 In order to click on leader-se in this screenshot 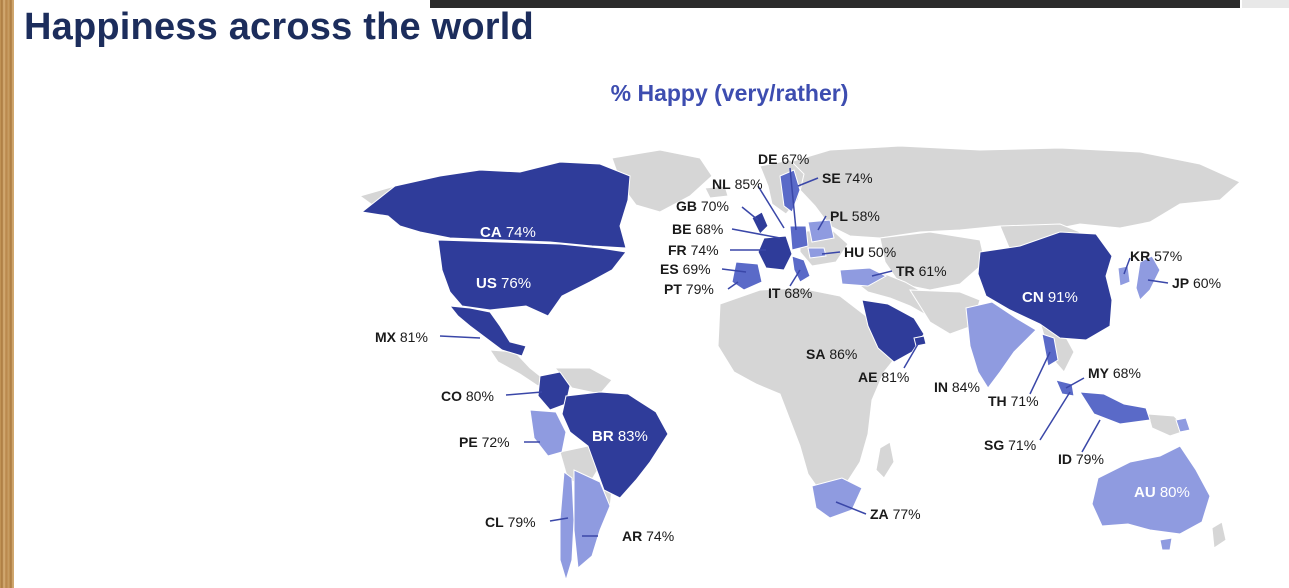, I will do `click(808, 182)`.